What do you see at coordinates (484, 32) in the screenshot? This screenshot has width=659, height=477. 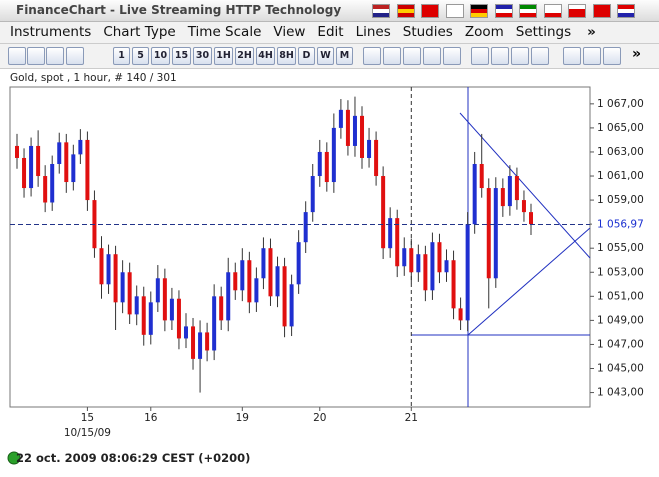 I see `menu-item: Zoom` at bounding box center [484, 32].